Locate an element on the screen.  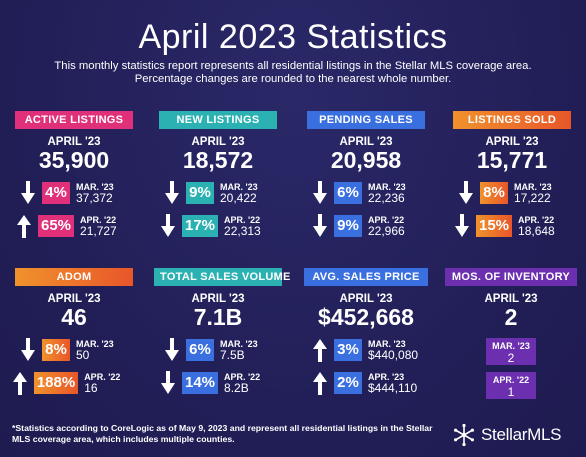
comparison-value: APR. '23 $444,110 is located at coordinates (394, 383).